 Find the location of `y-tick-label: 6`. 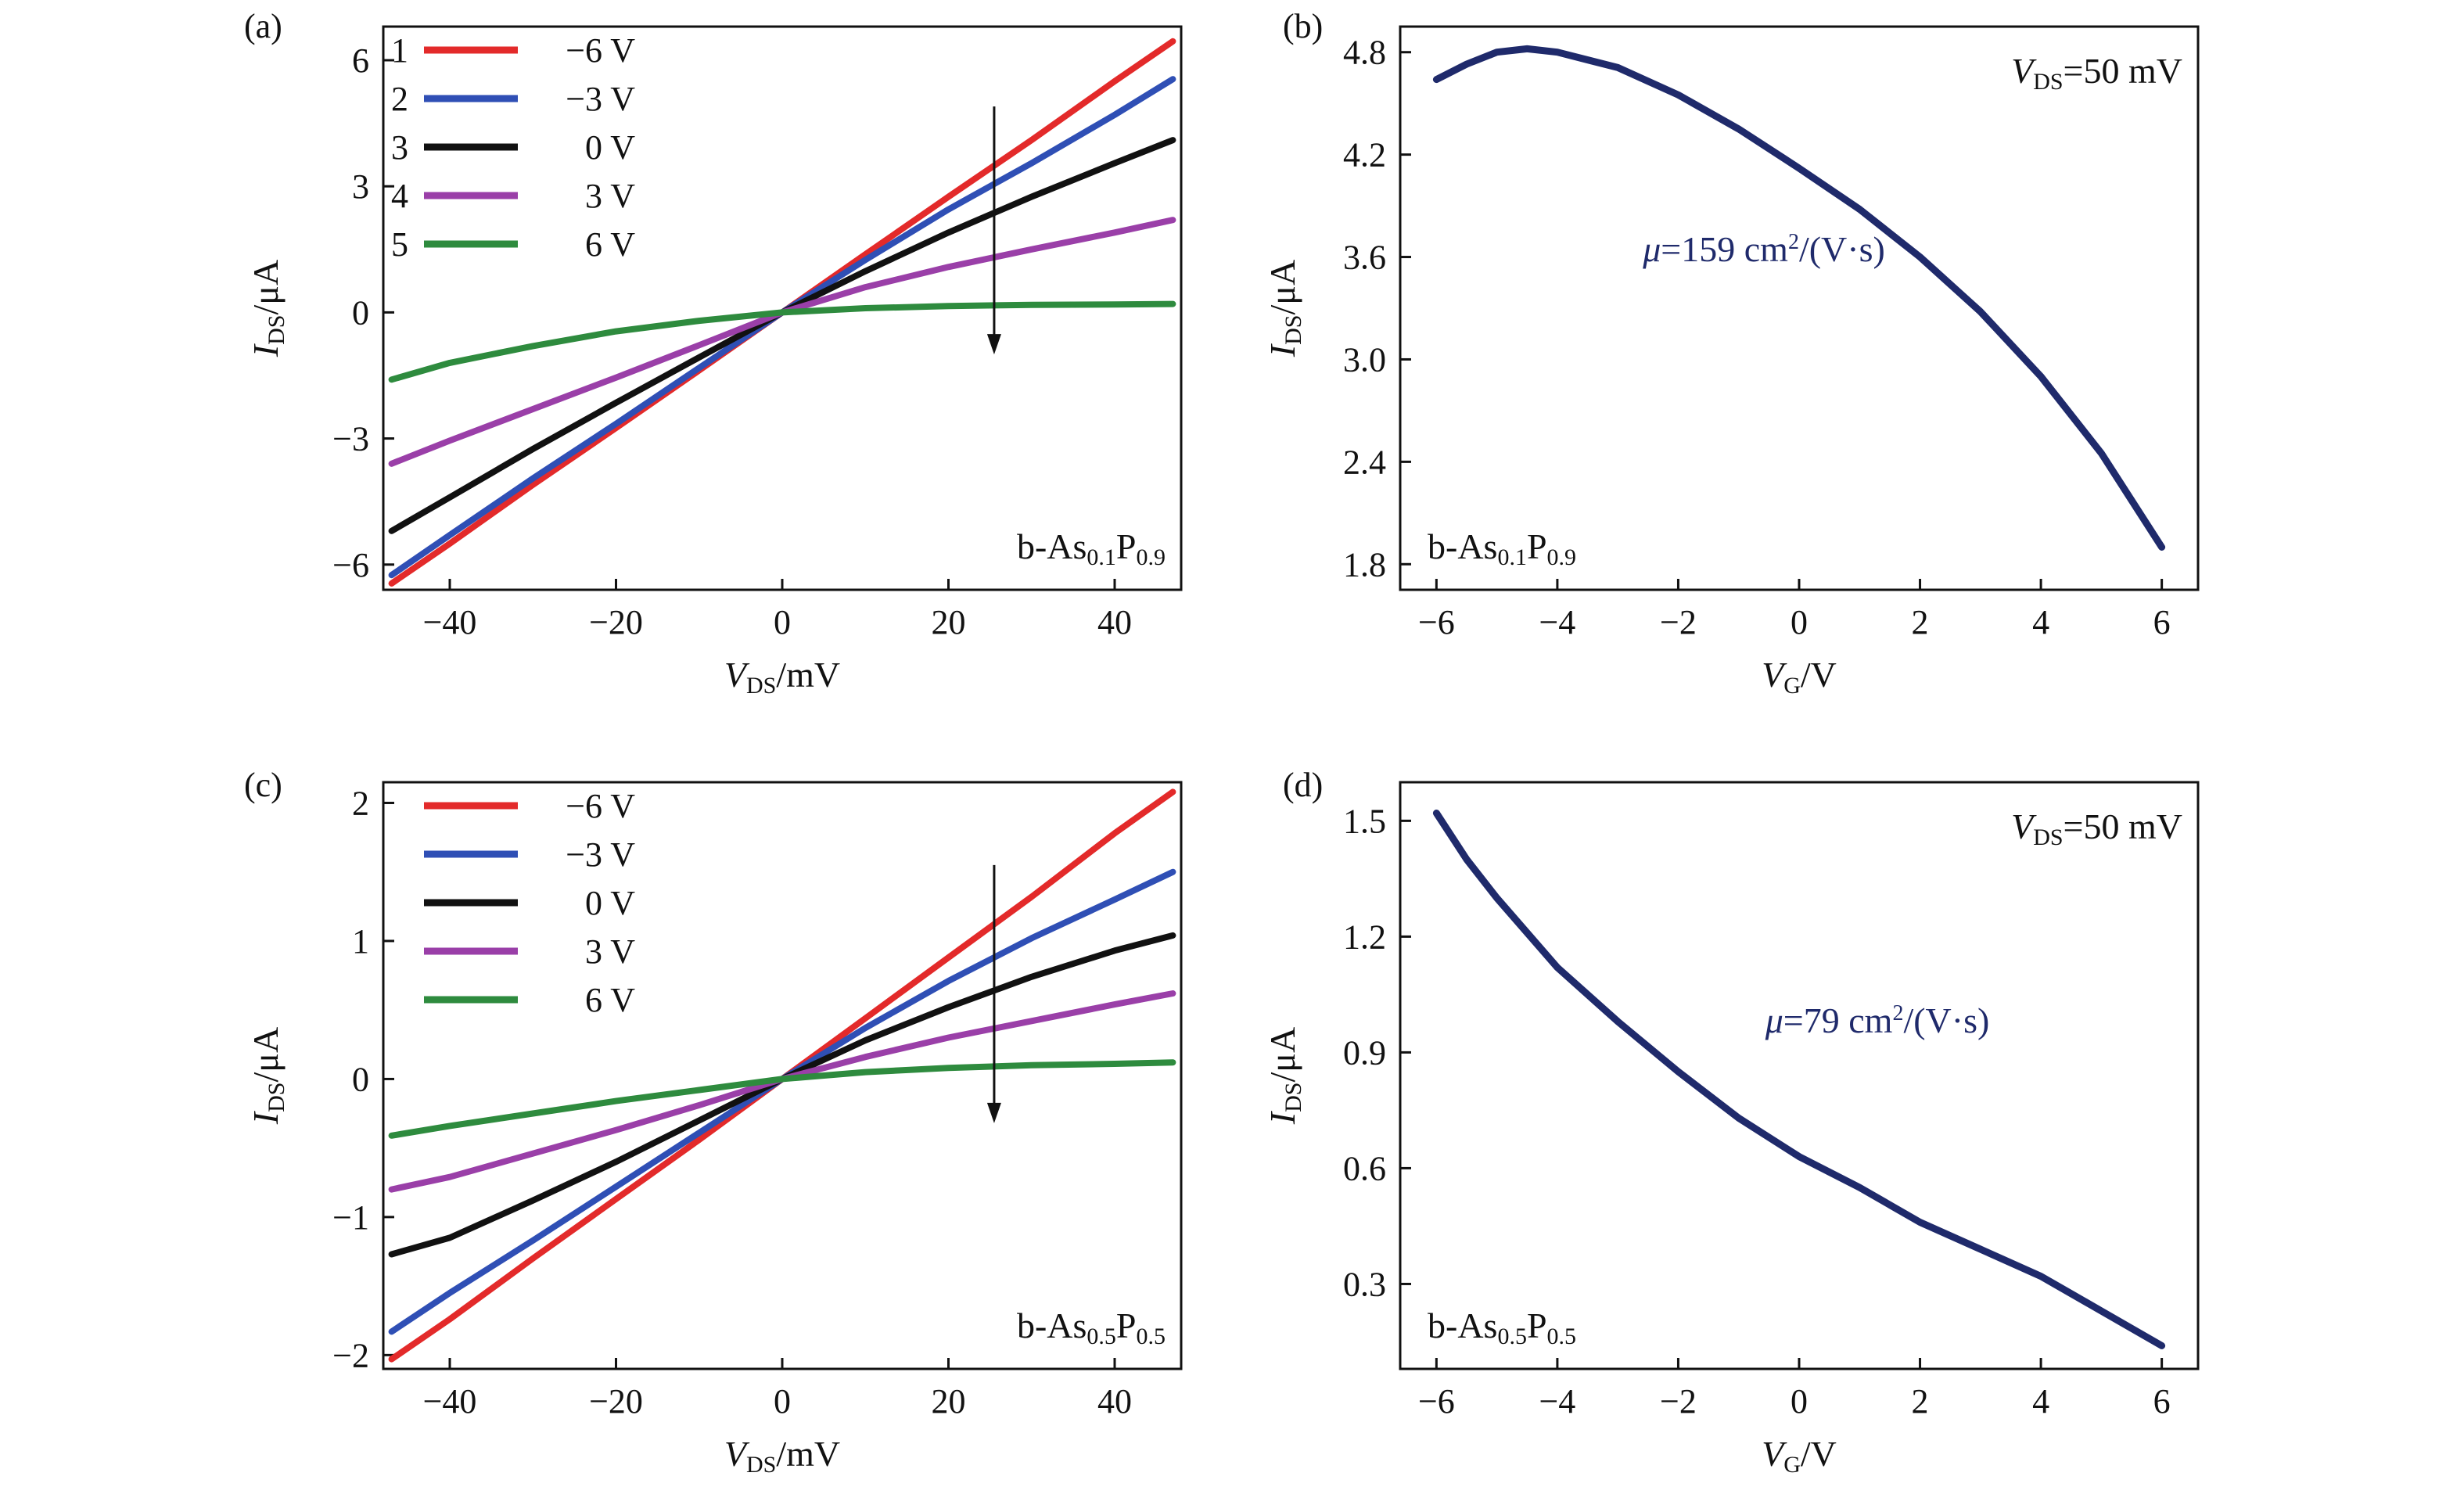

y-tick-label: 6 is located at coordinates (360, 60).